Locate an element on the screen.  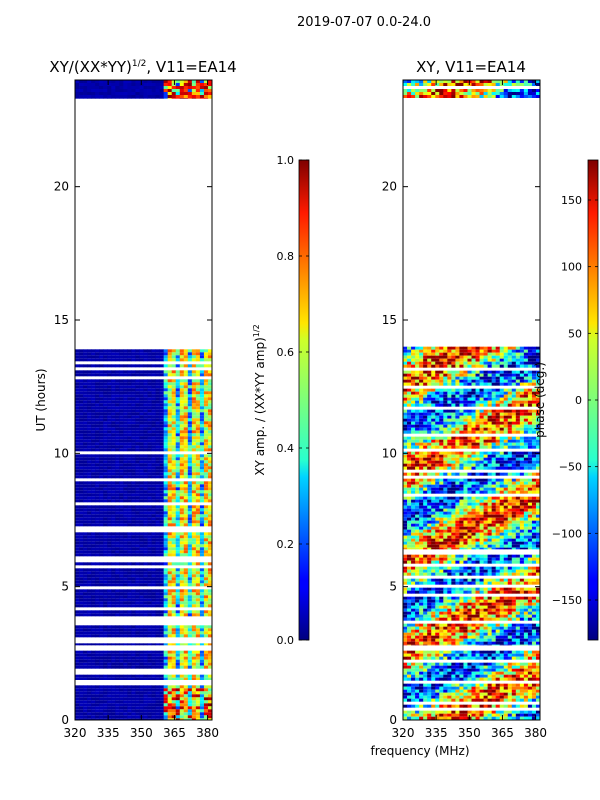
left-colorbar-tick-label: 0.2 is located at coordinates (286, 544).